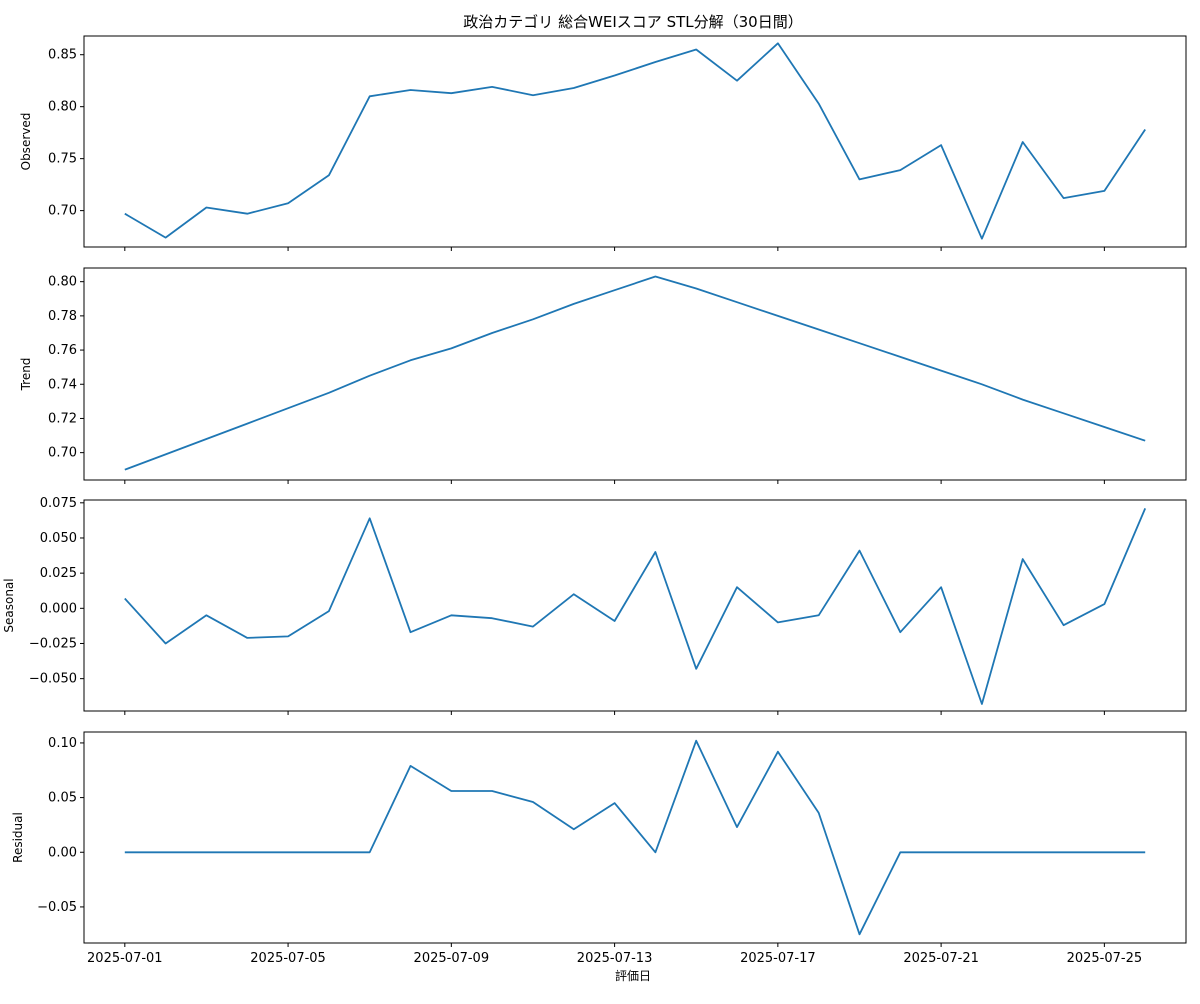 This screenshot has height=1004, width=1200. I want to click on y-tick-label: 0.76, so click(62, 350).